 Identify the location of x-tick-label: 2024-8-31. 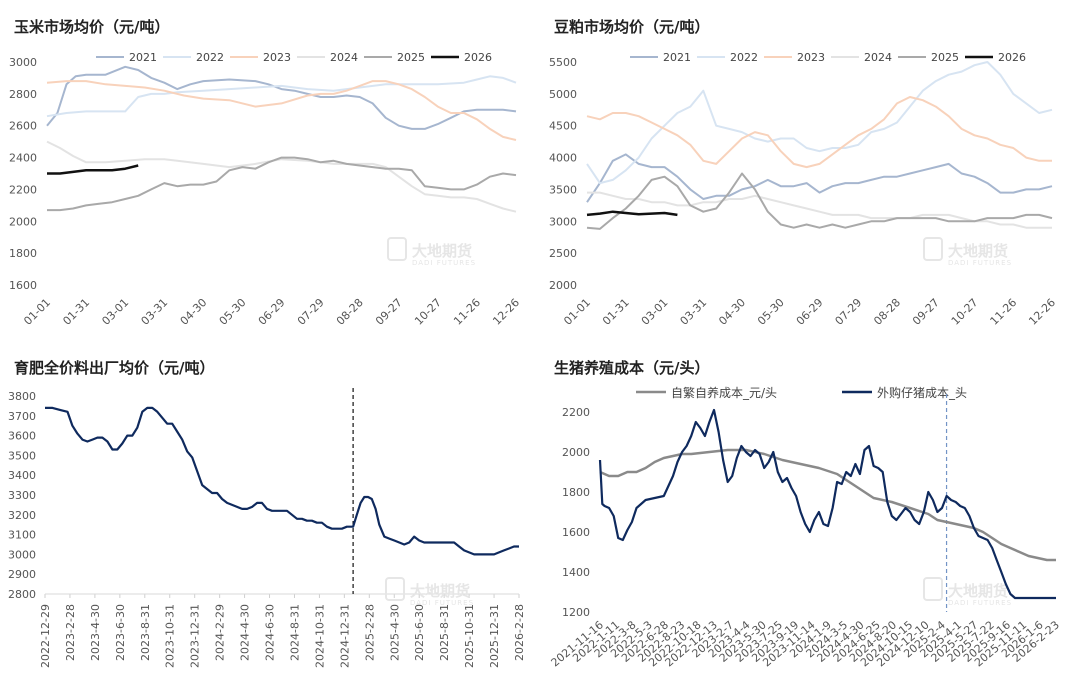
(294, 632).